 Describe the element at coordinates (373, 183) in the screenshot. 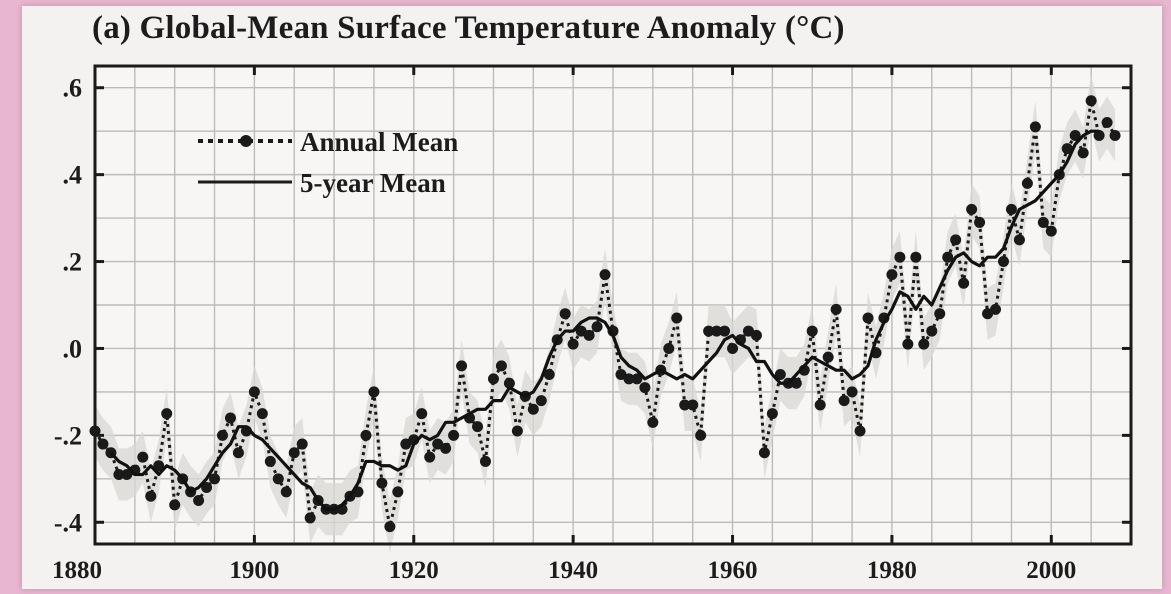

I see `legend-five-label: 5-year Mean` at that location.